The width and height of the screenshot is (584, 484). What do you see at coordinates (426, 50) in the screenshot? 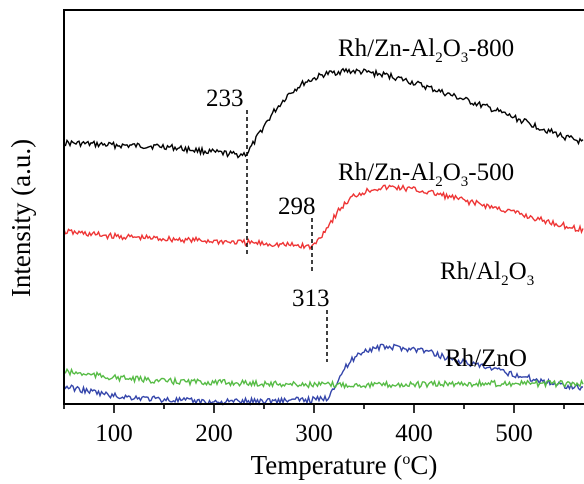
I see `series-label-1: Rh/Zn-Al2O3-800` at bounding box center [426, 50].